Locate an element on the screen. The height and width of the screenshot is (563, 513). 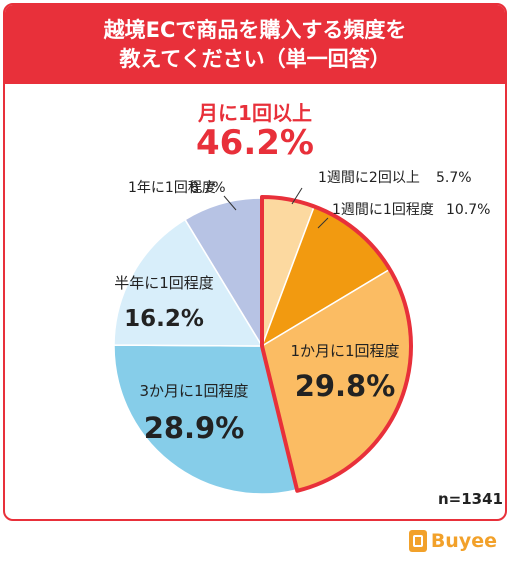
sample-size: n=1341 is located at coordinates (470, 499).